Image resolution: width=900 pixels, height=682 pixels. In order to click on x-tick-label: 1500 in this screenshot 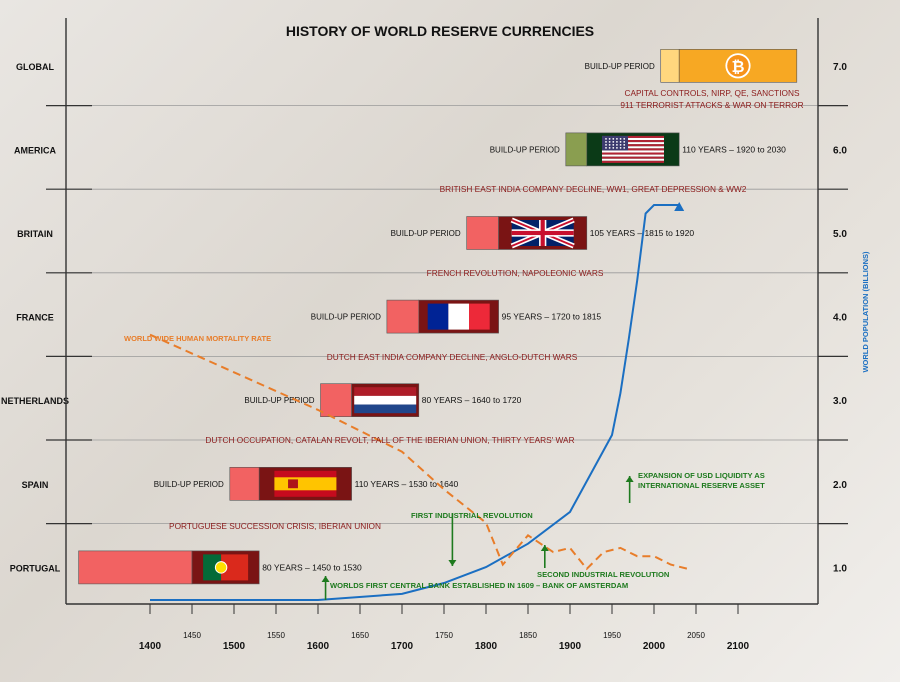, I will do `click(234, 646)`.